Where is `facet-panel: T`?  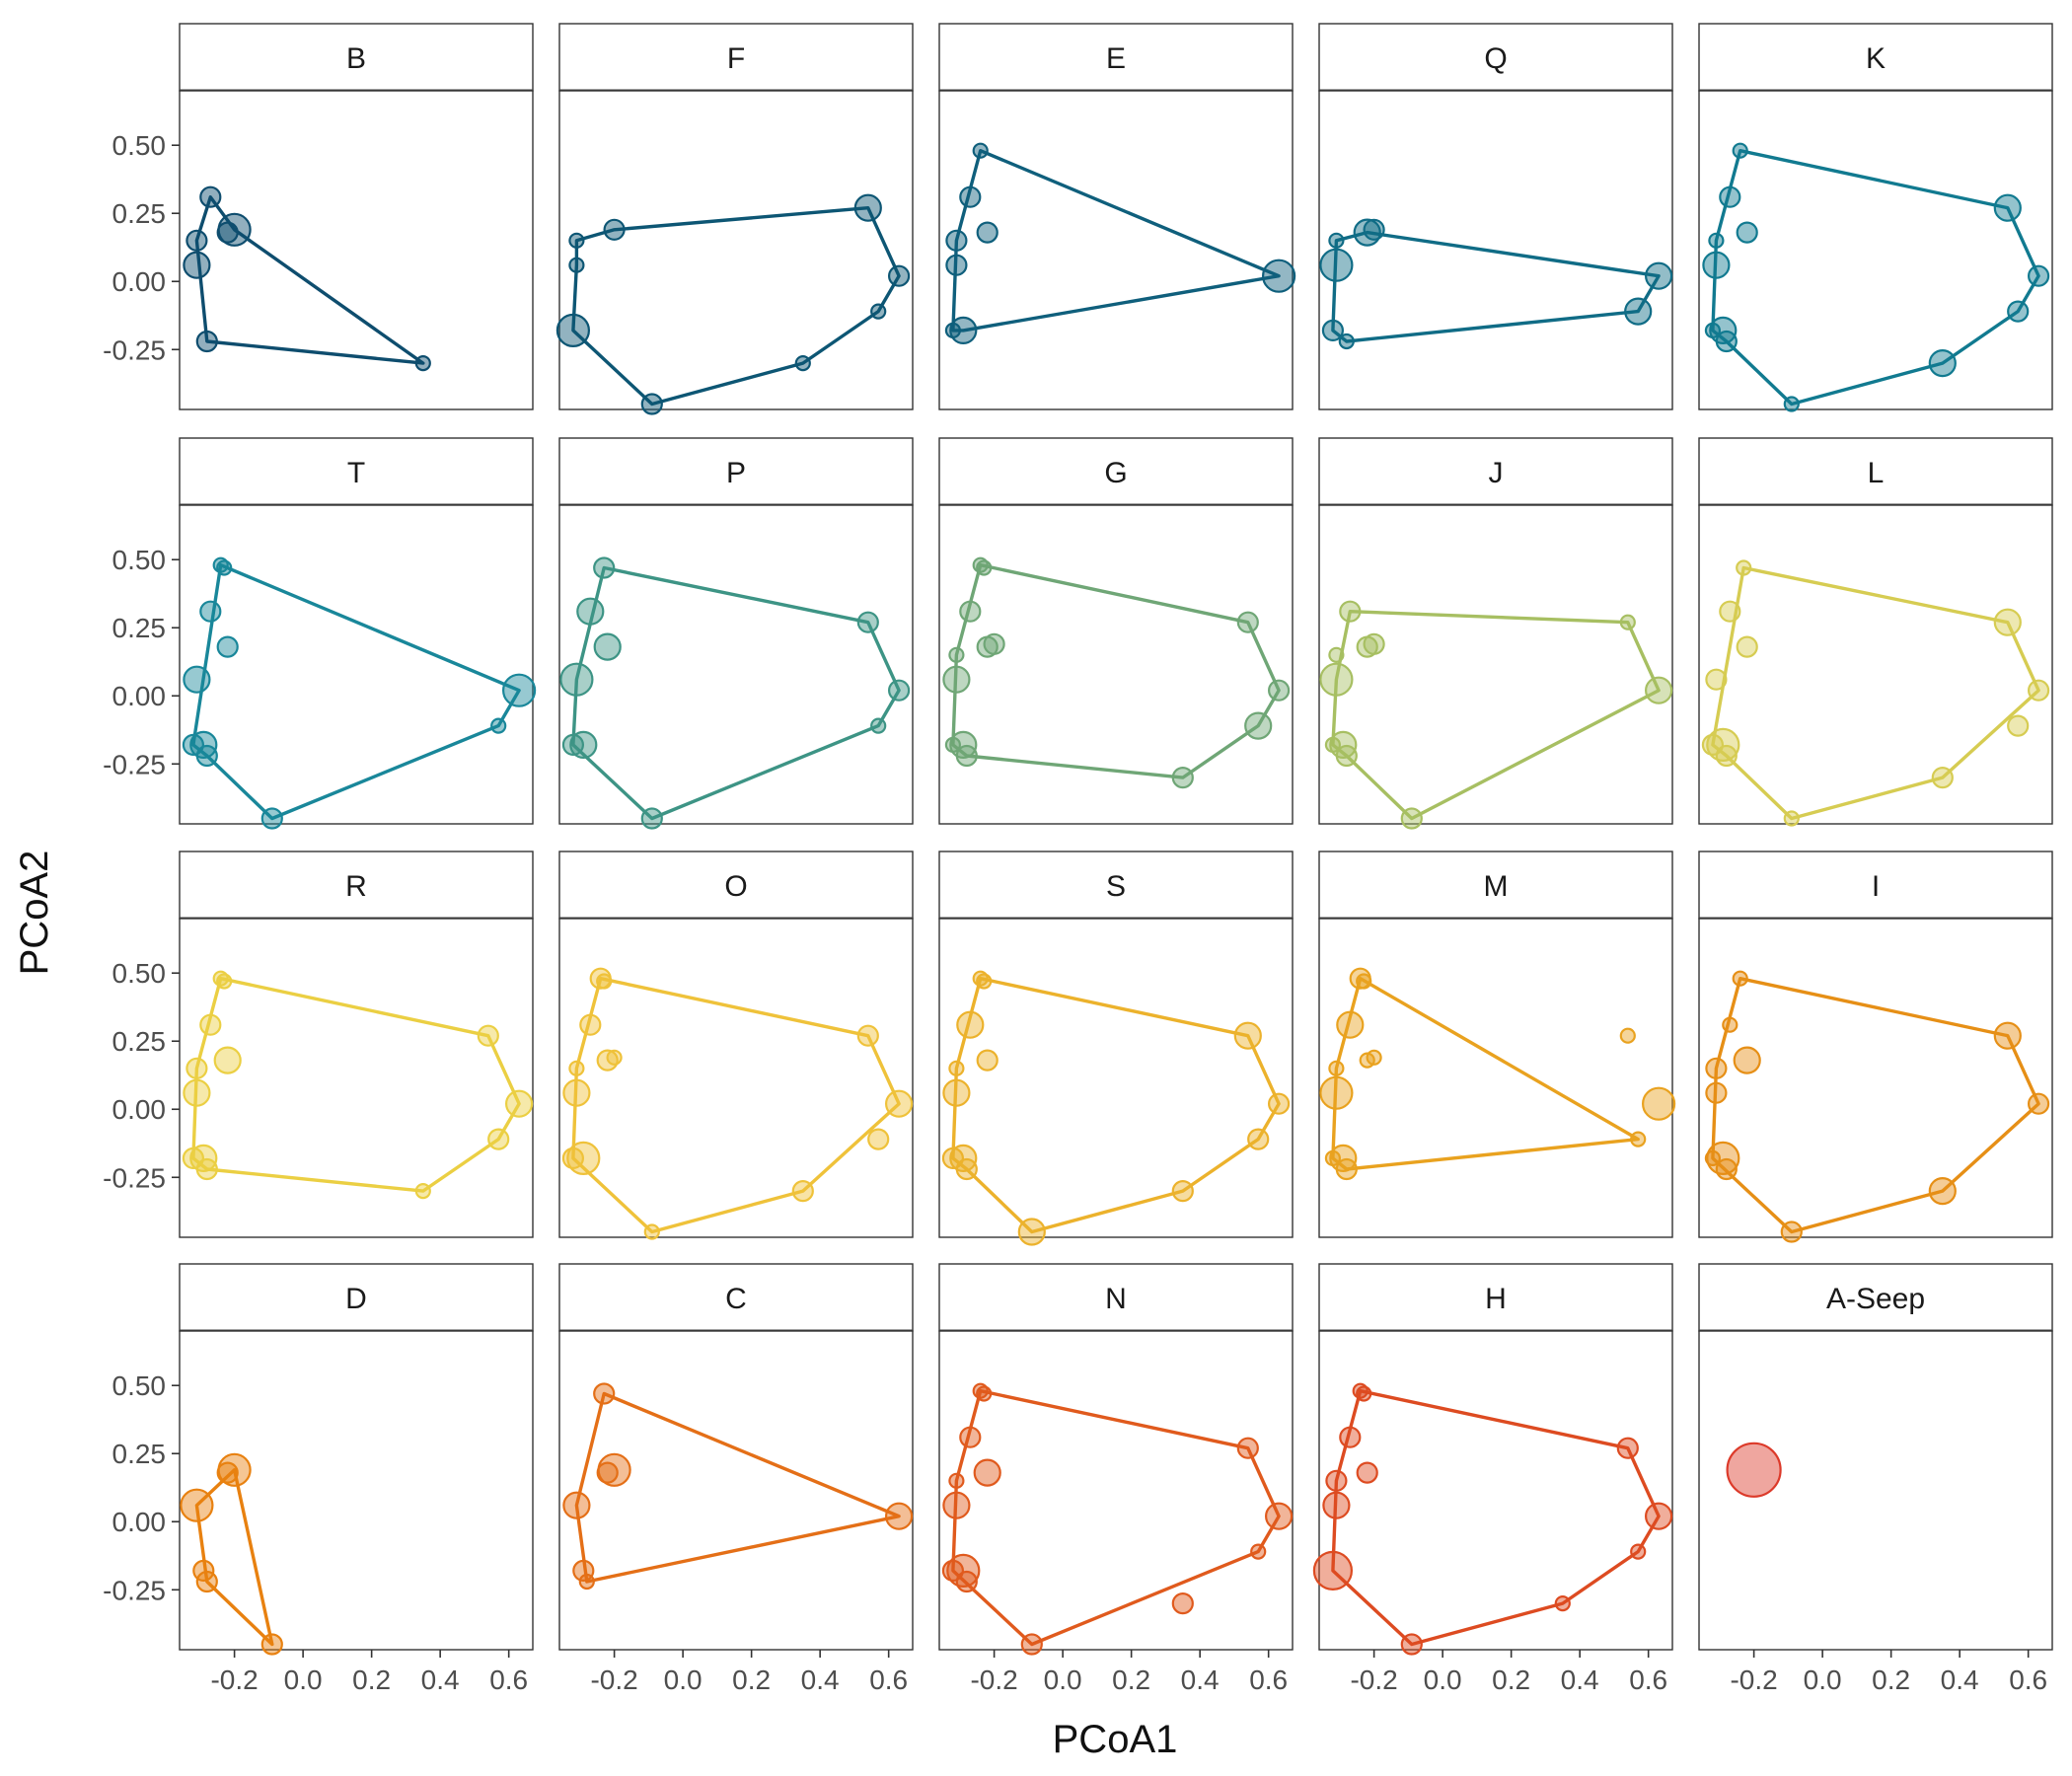 facet-panel: T is located at coordinates (358, 633).